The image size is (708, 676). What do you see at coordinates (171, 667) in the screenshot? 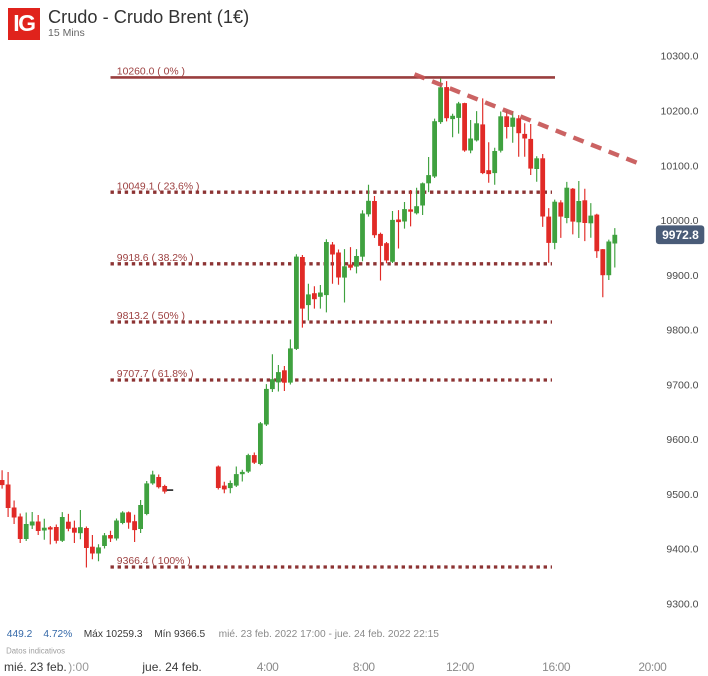
I see `svg-text: jue. 24 feb.` at bounding box center [171, 667].